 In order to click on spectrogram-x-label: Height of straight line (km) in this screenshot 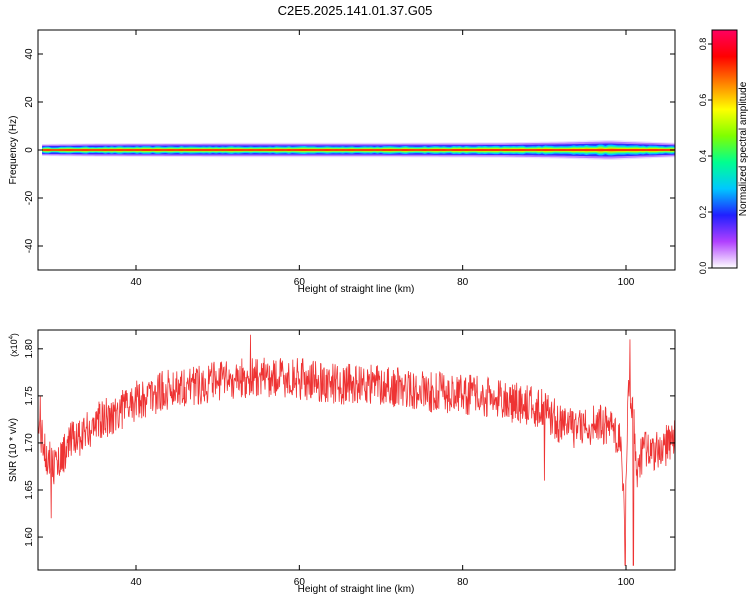, I will do `click(356, 289)`.